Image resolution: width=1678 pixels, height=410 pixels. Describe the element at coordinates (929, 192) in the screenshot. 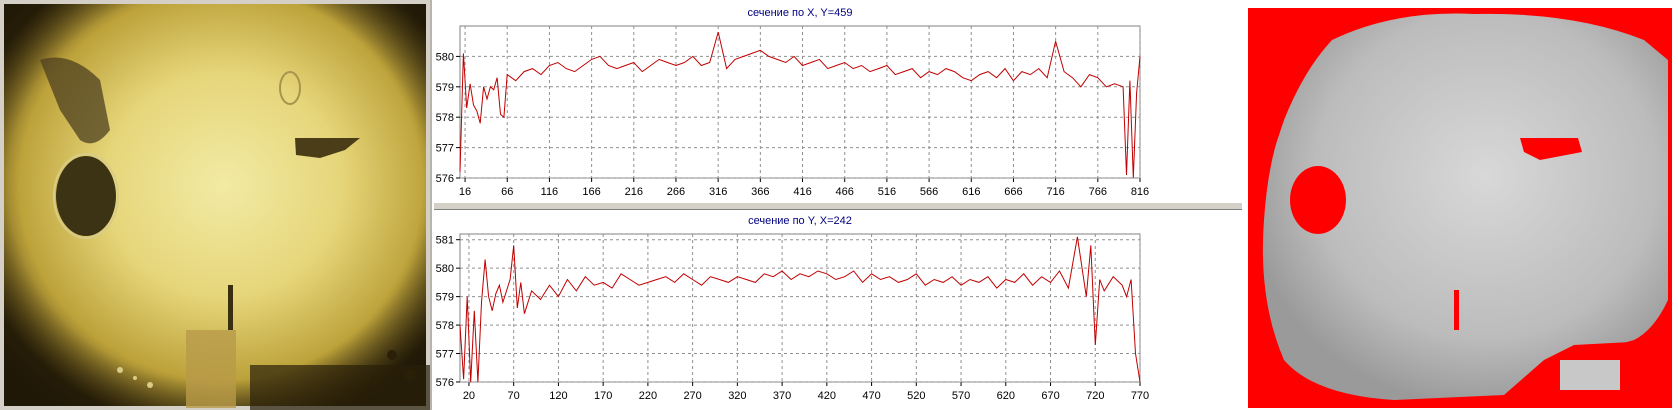

I see `x-tick-label: 566` at that location.